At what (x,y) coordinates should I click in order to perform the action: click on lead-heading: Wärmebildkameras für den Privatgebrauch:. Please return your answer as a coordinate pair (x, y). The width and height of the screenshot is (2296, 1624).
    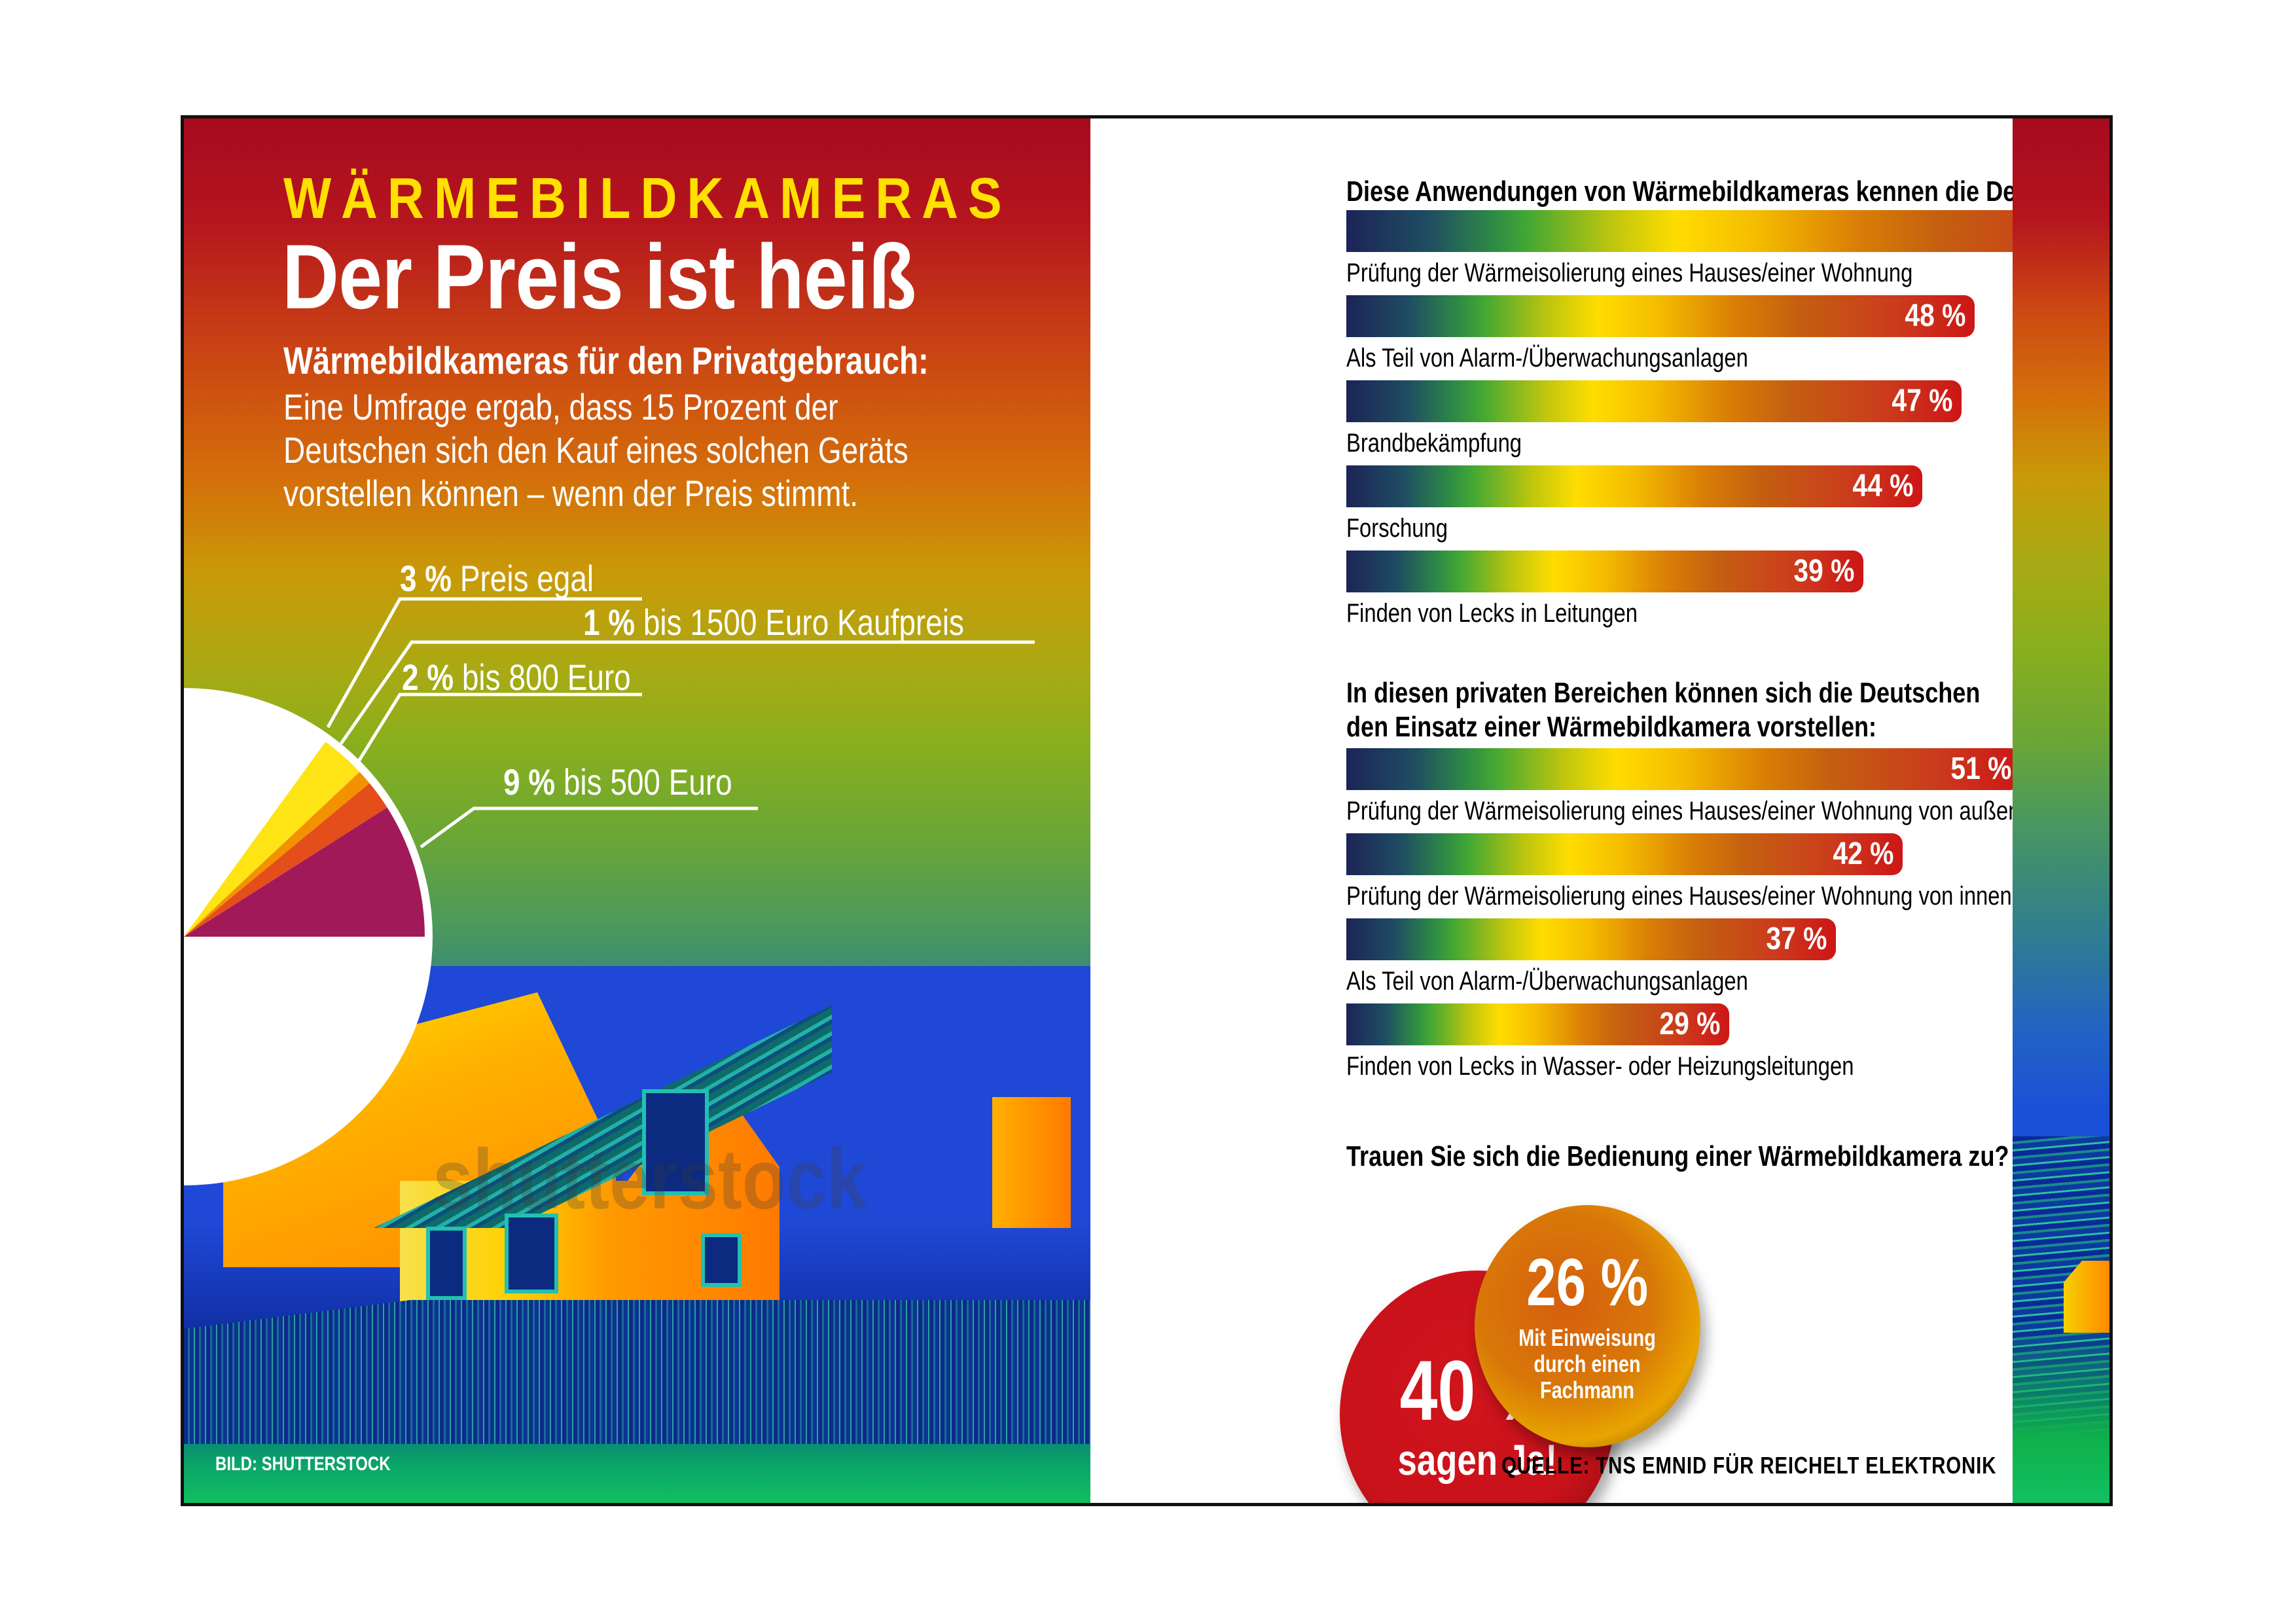
    Looking at the image, I should click on (606, 361).